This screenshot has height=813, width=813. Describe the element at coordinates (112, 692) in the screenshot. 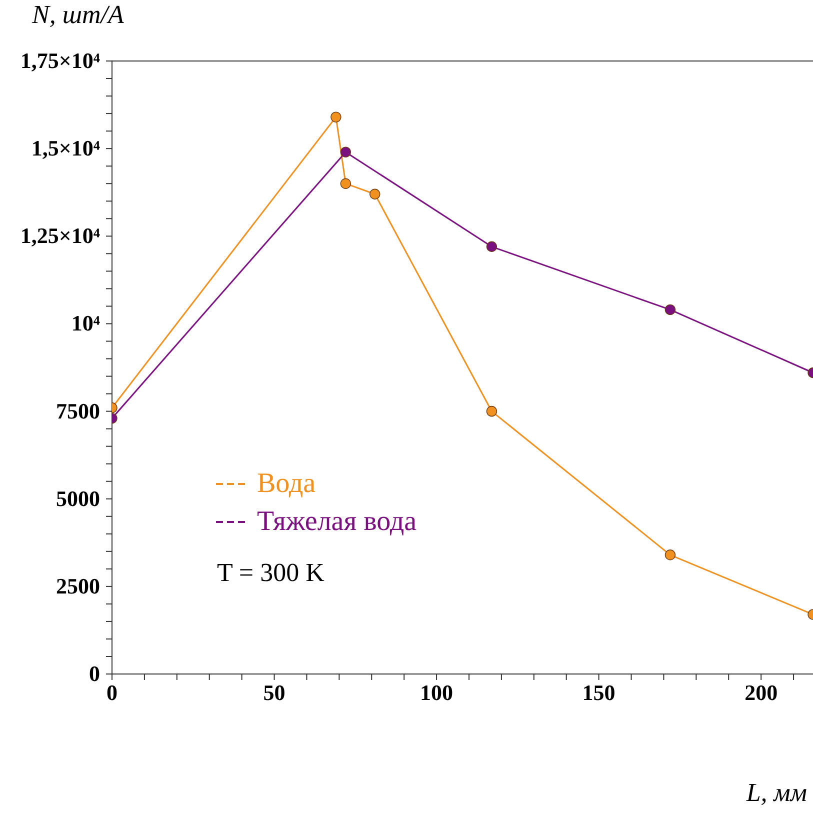

I see `x-tick-label: 0` at that location.